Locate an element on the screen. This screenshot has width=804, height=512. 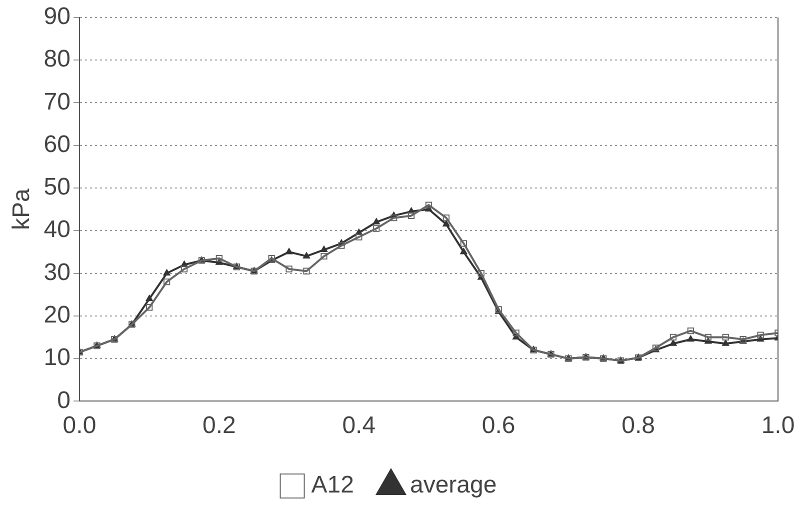
x-tick-label: 1.0 is located at coordinates (778, 426).